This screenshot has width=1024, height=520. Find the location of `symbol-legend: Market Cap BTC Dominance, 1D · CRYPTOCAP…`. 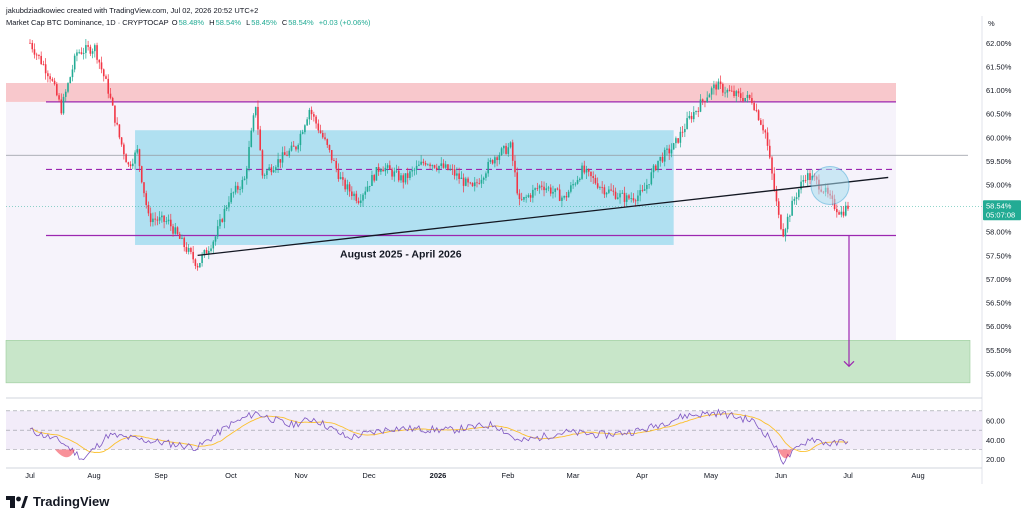

symbol-legend: Market Cap BTC Dominance, 1D · CRYPTOCAP… is located at coordinates (189, 22).